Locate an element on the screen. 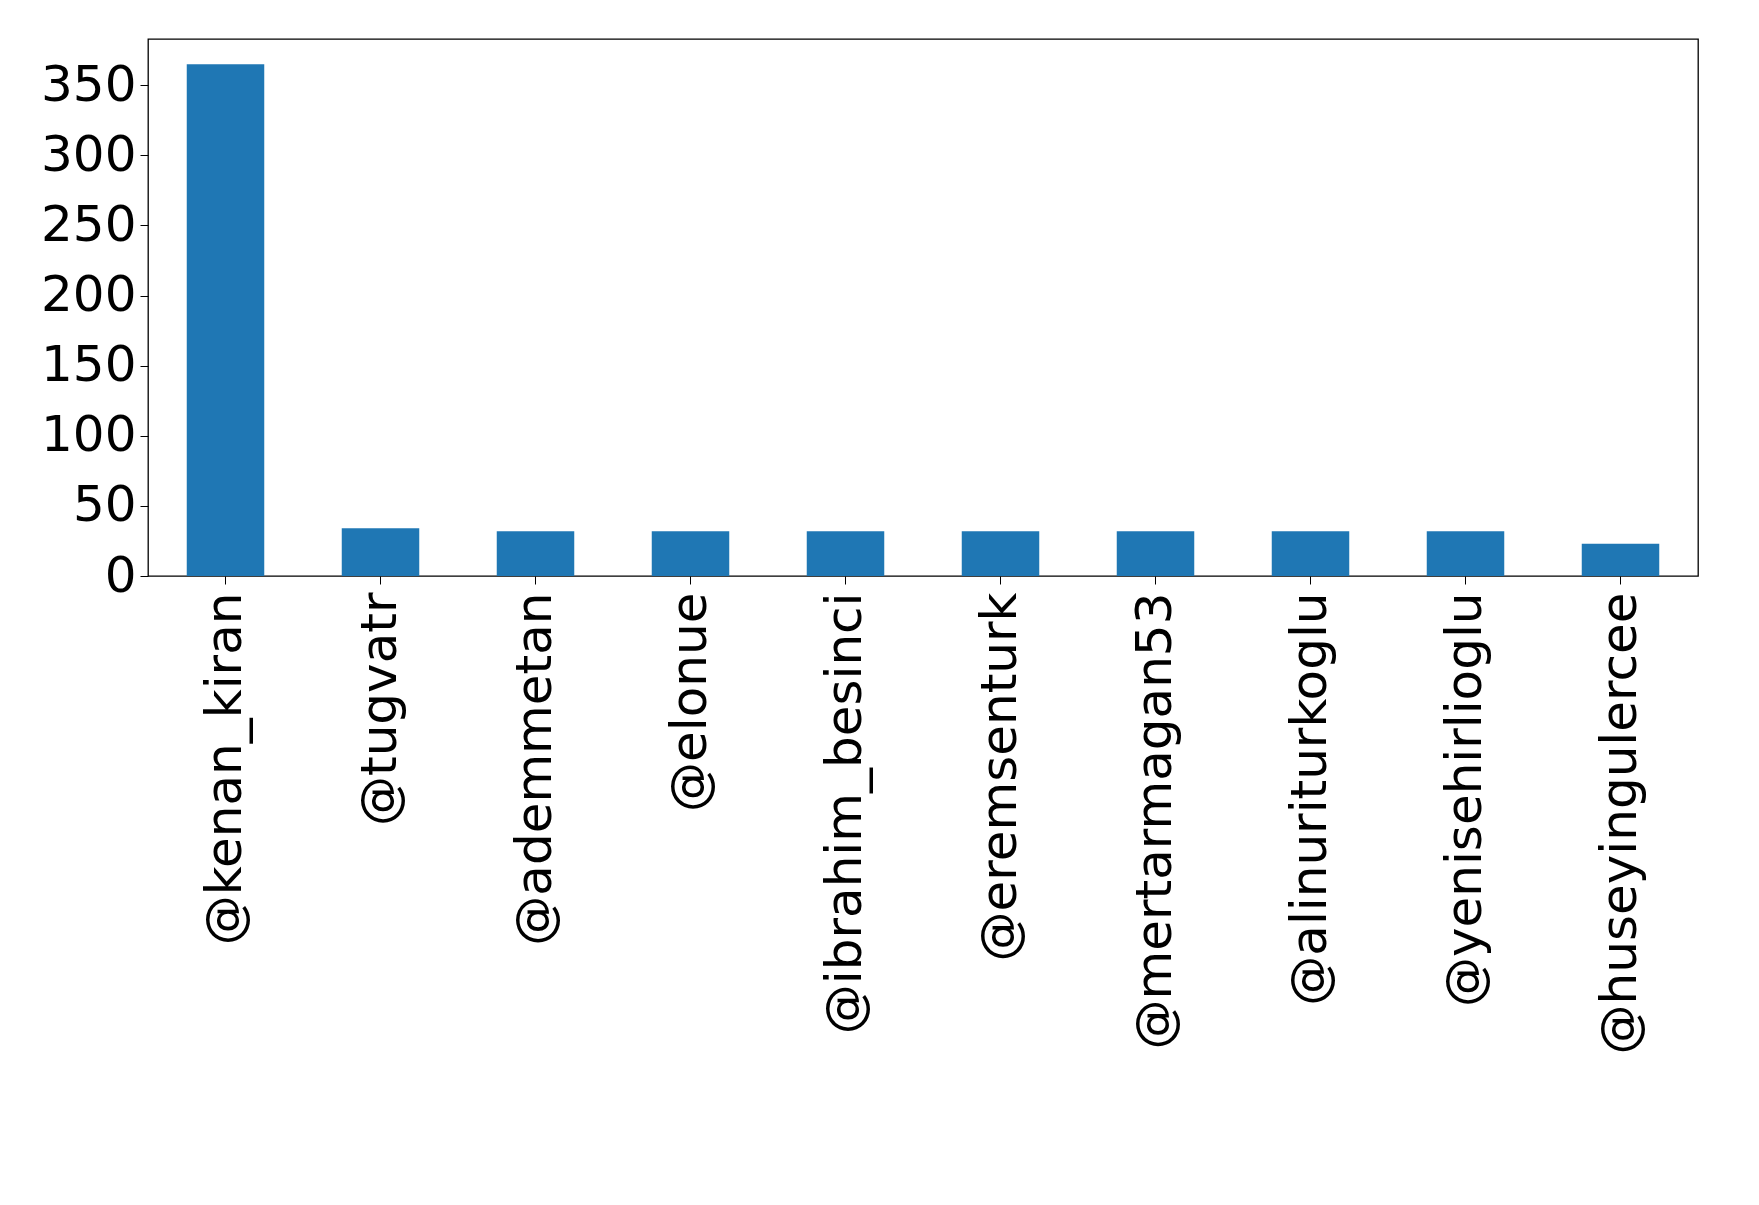 This screenshot has width=1759, height=1205. y-tick-label: 0 is located at coordinates (120, 574).